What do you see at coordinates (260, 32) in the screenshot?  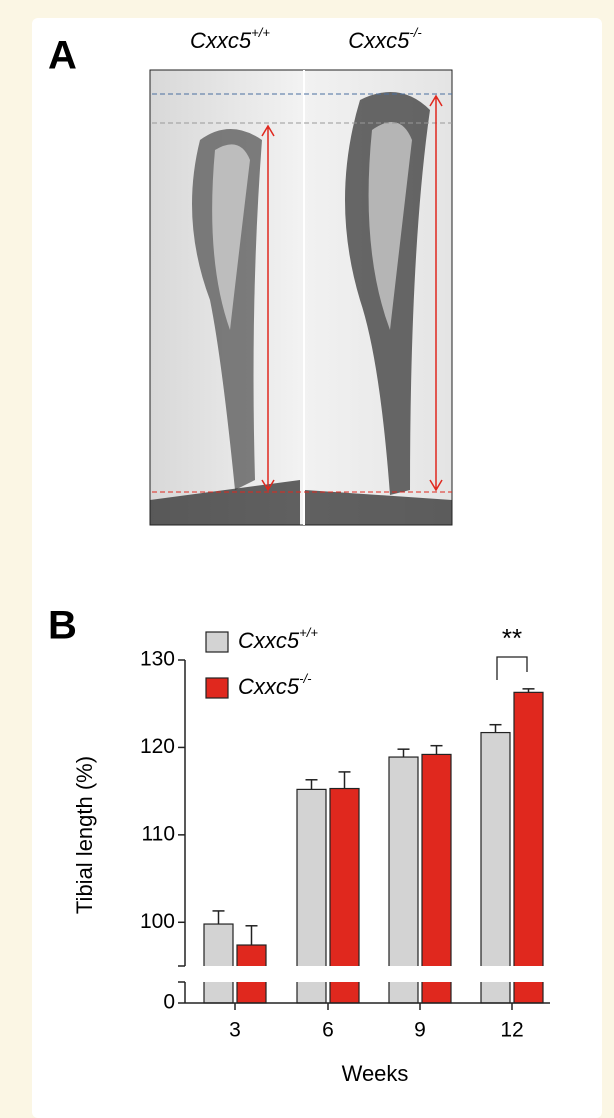 I see `label-sup: +/+` at bounding box center [260, 32].